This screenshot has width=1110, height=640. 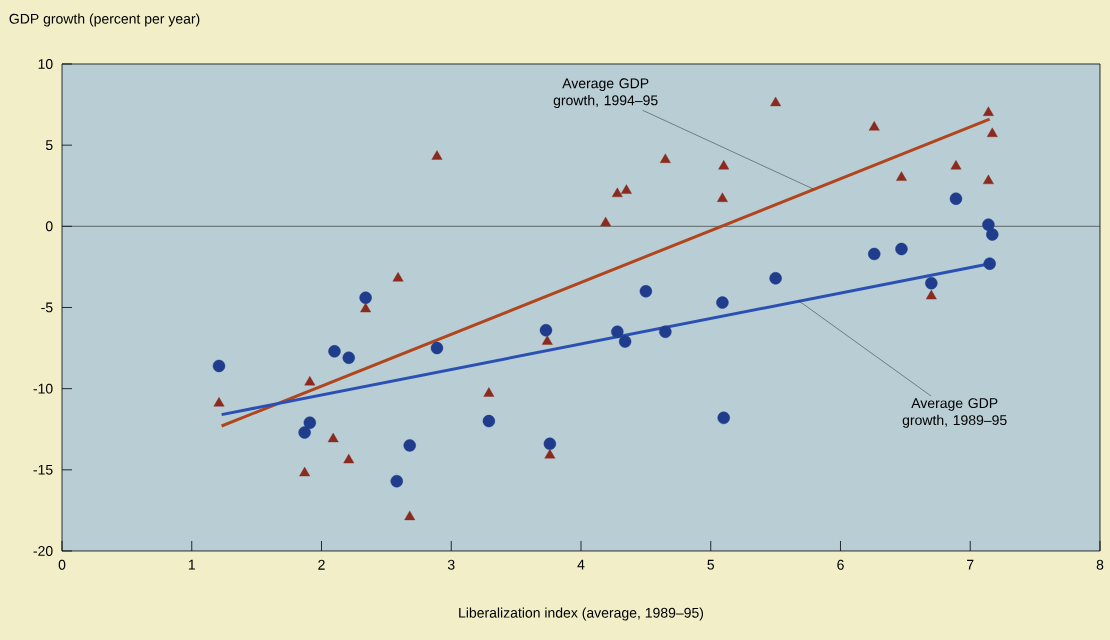 I want to click on y-tick-label: -5, so click(x=47, y=307).